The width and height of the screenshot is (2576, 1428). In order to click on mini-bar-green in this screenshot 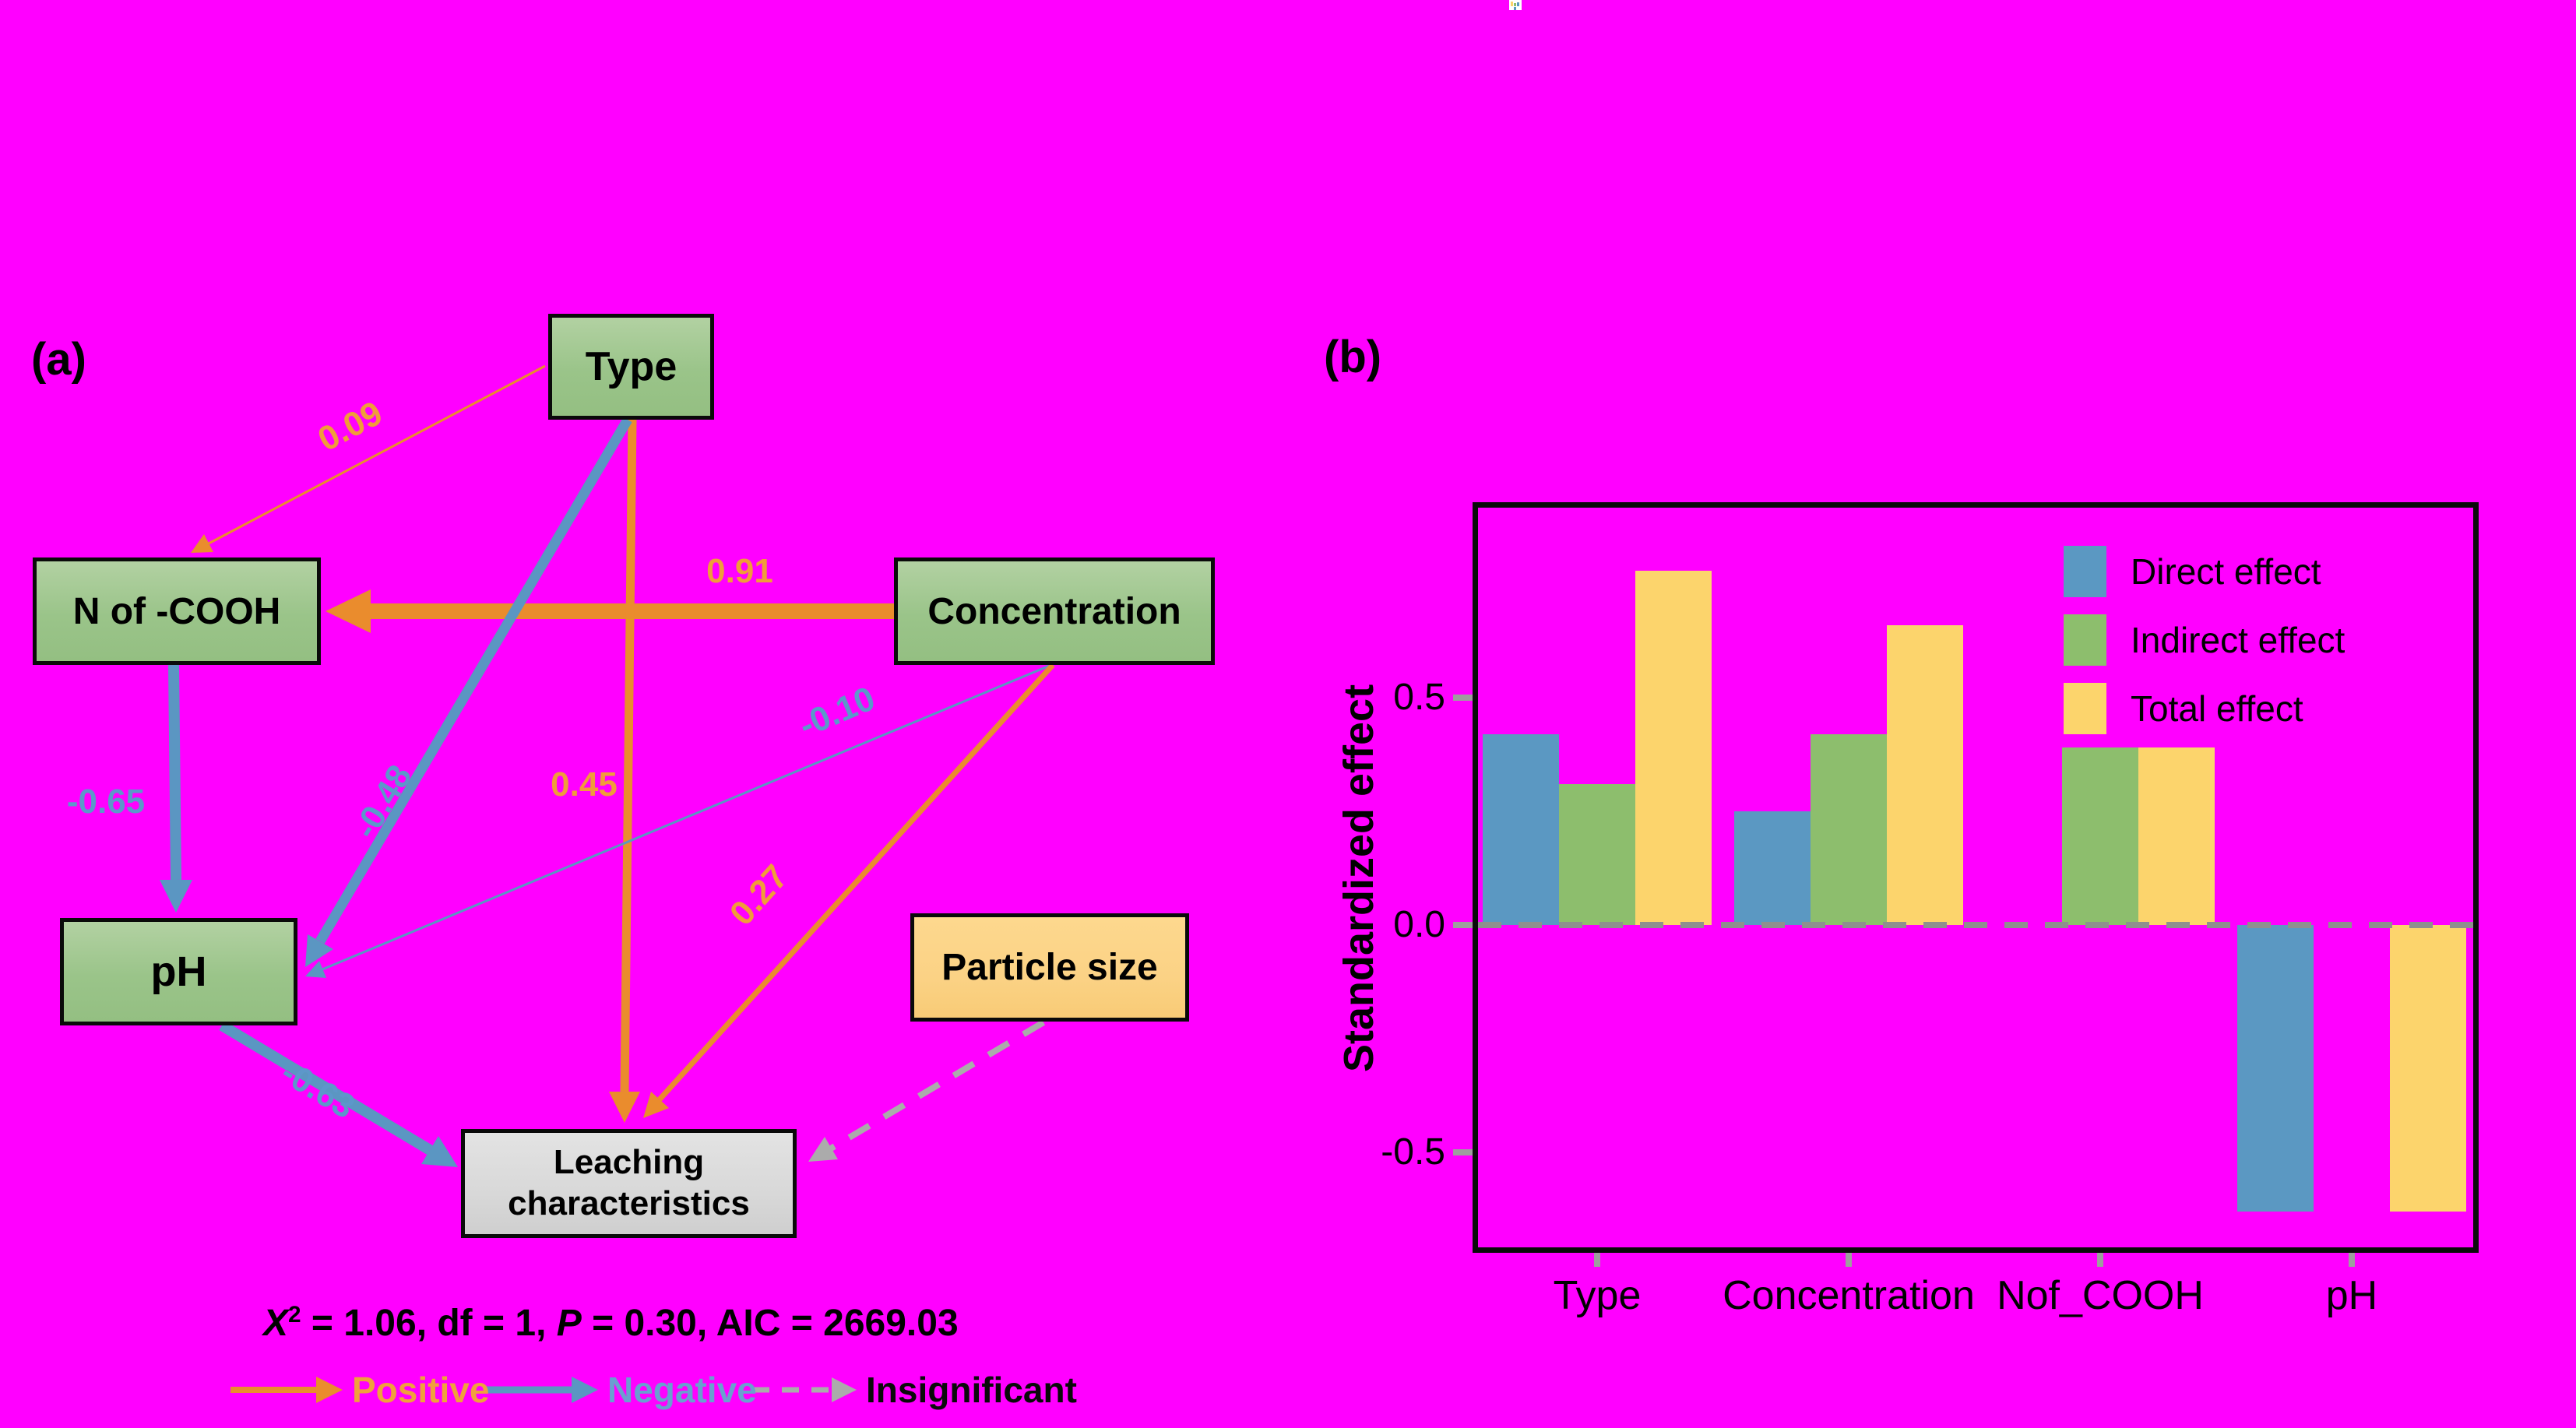, I will do `click(1515, 4)`.